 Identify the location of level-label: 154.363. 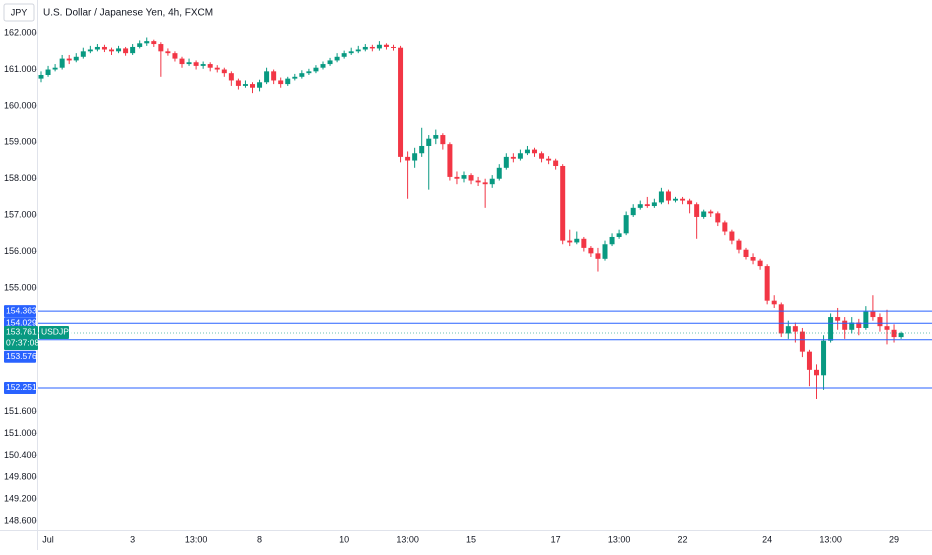
(21, 310).